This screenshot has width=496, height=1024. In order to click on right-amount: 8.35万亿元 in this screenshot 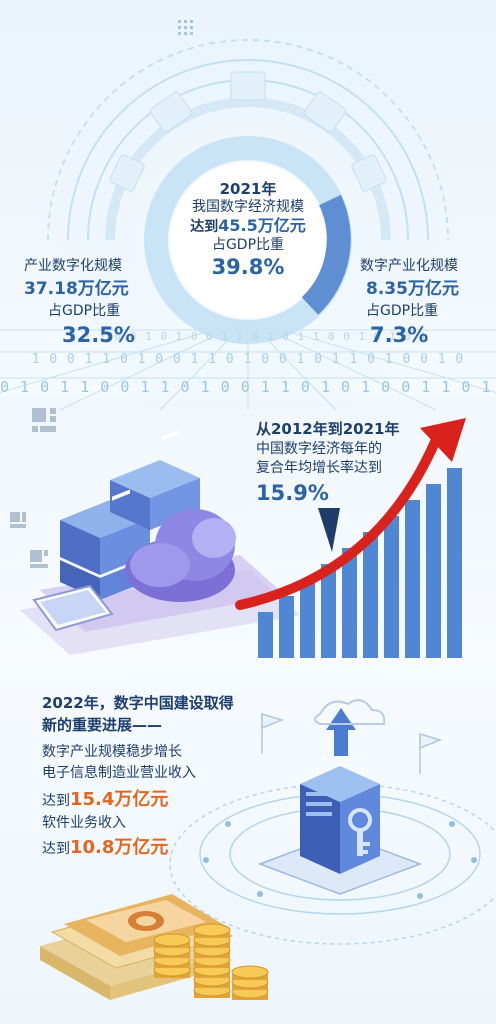, I will do `click(412, 288)`.